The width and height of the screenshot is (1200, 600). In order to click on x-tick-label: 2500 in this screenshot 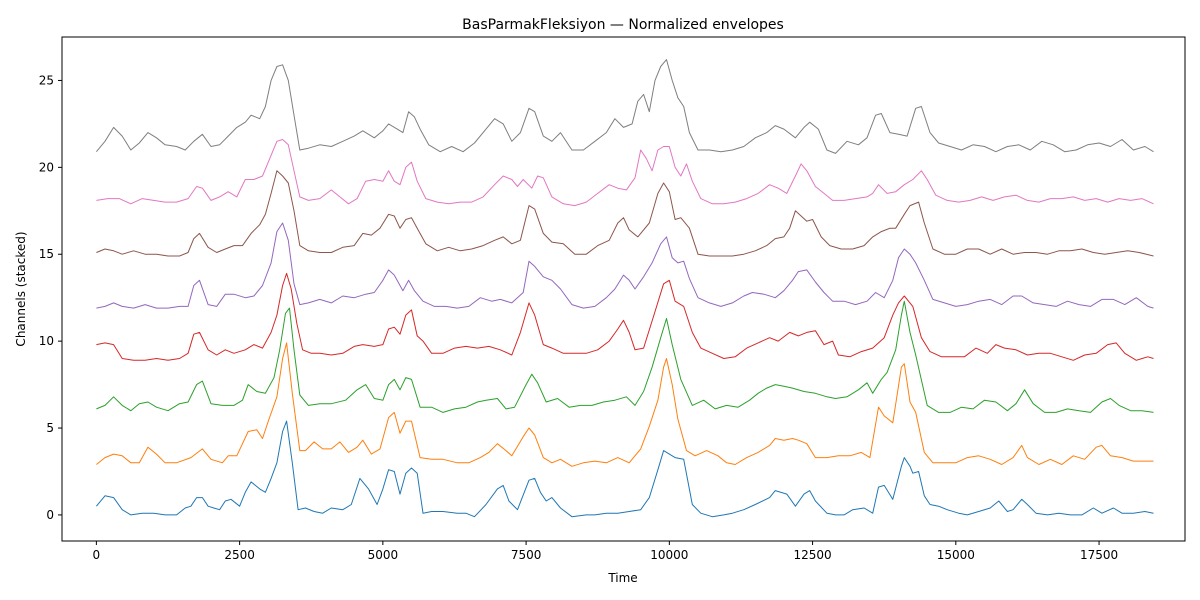, I will do `click(239, 555)`.